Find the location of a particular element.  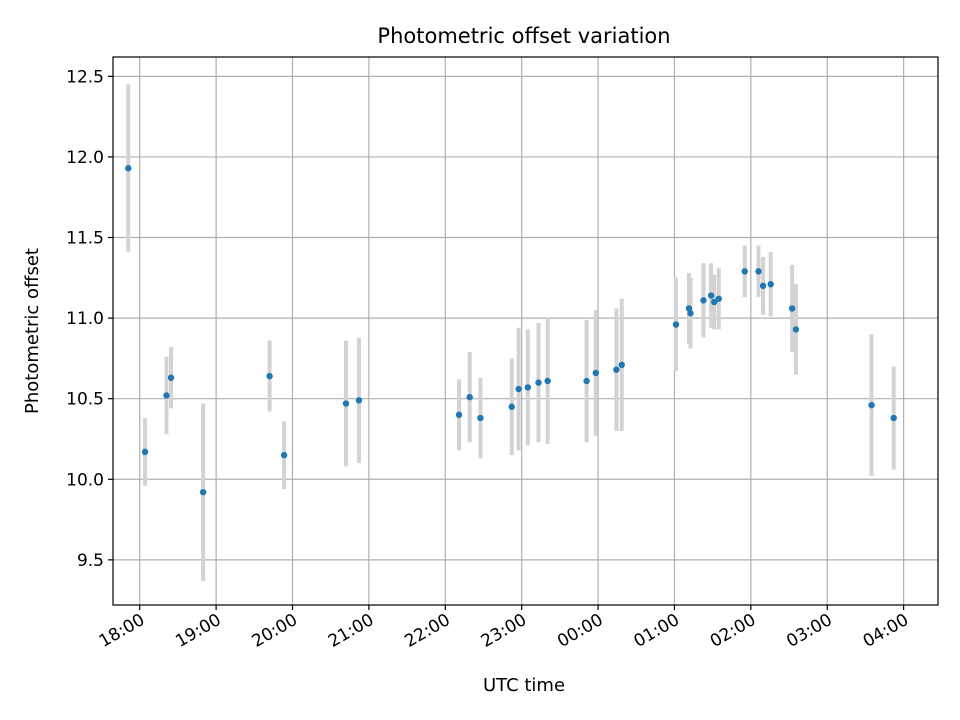

y-tick-label: 10.5 is located at coordinates (85, 400).